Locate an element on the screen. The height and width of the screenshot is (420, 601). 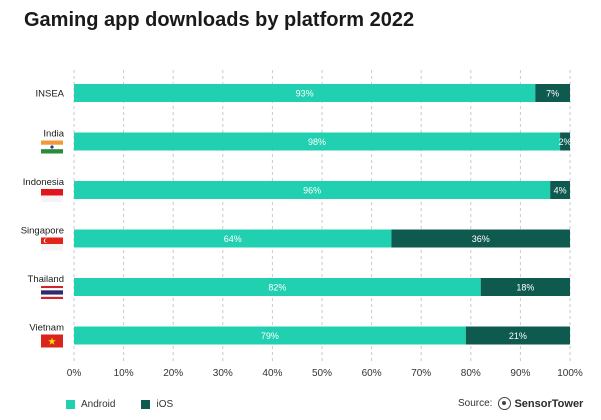
x-tick-label: 30% is located at coordinates (223, 373).